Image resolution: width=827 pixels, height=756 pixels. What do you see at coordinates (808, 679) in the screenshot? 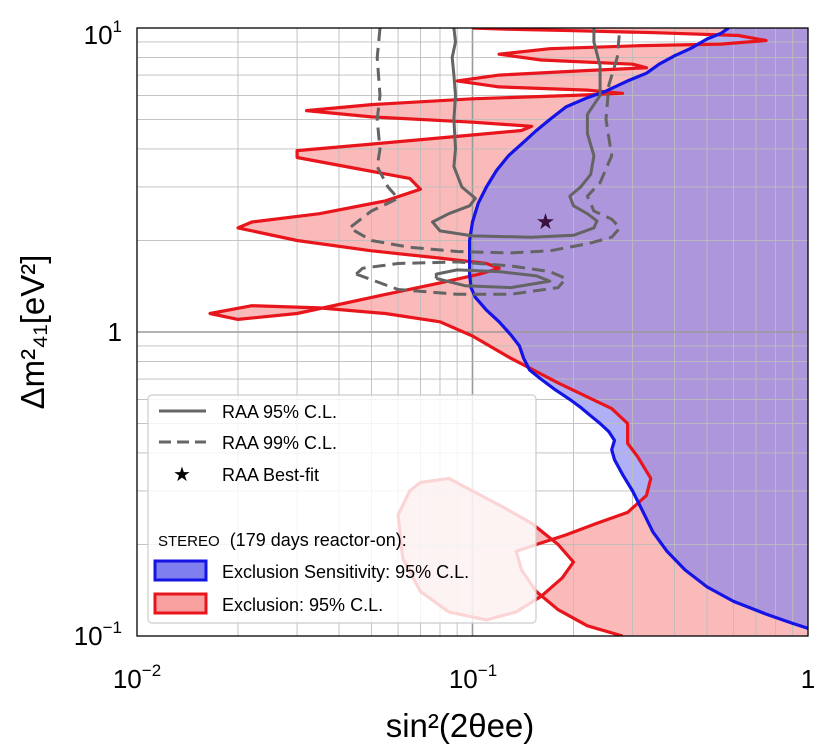
I see `x-tick-label: 1` at bounding box center [808, 679].